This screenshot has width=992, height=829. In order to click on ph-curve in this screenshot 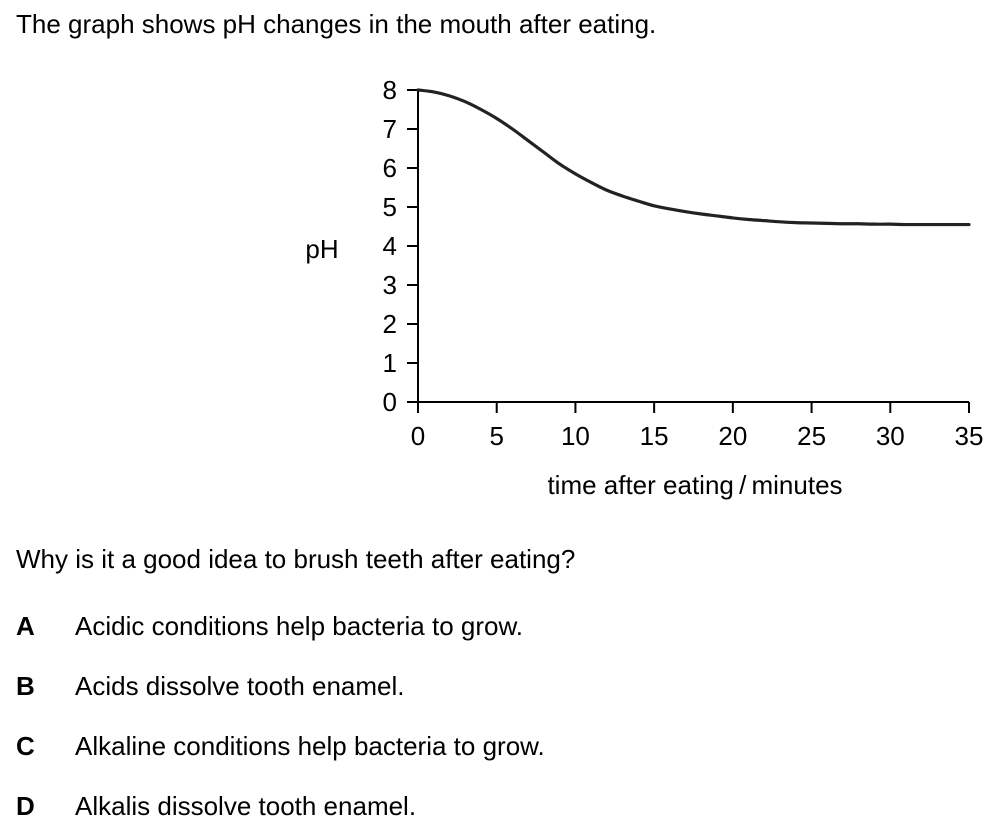, I will do `click(693, 157)`.